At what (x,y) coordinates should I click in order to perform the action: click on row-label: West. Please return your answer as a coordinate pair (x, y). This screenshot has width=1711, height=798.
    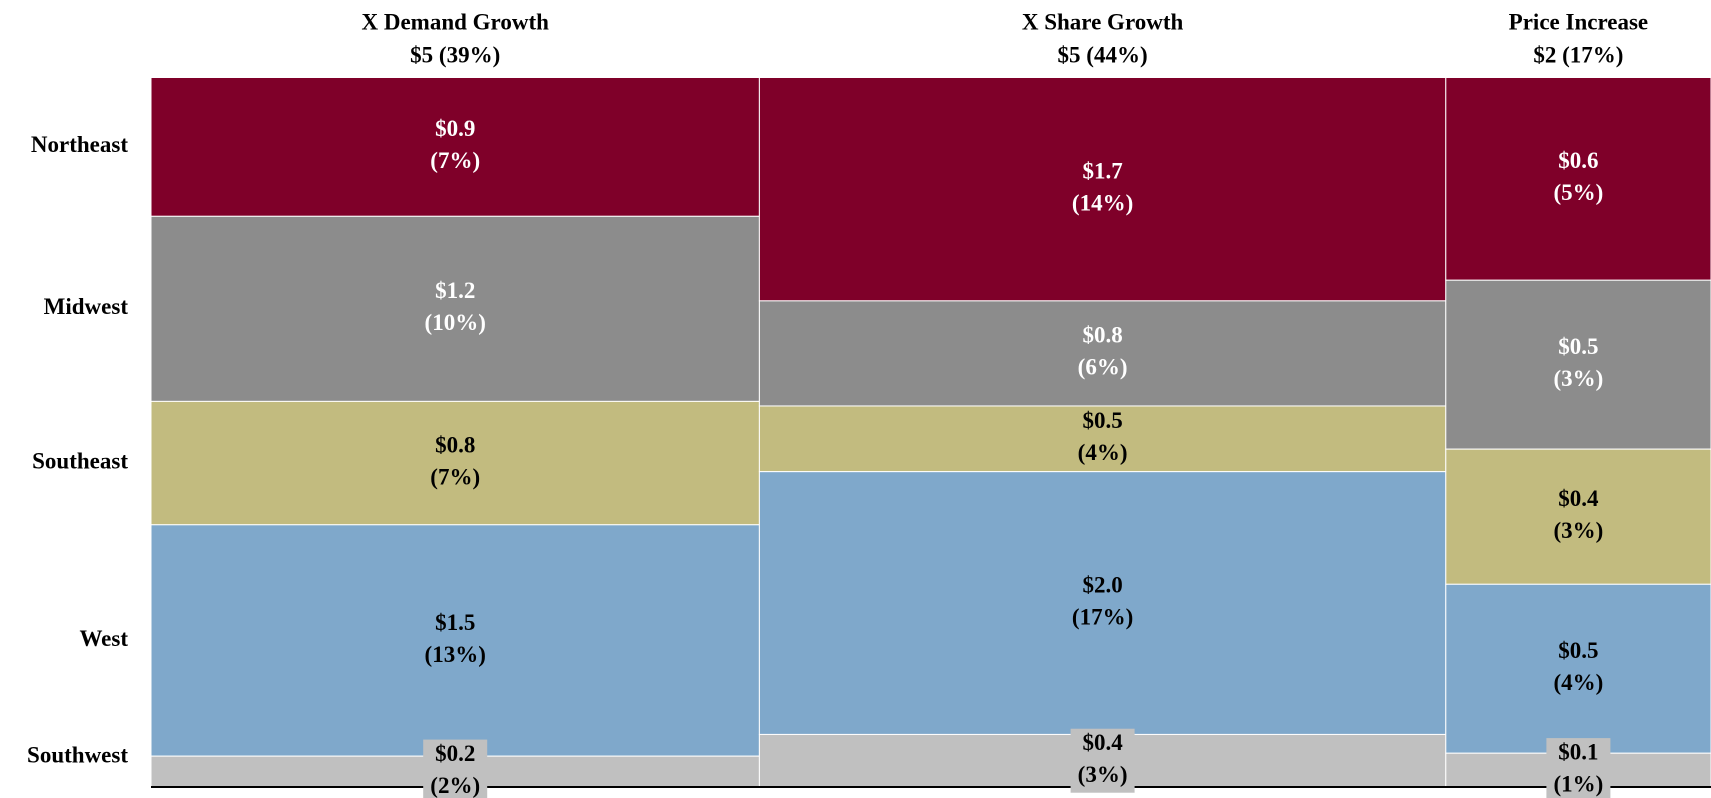
    Looking at the image, I should click on (103, 638).